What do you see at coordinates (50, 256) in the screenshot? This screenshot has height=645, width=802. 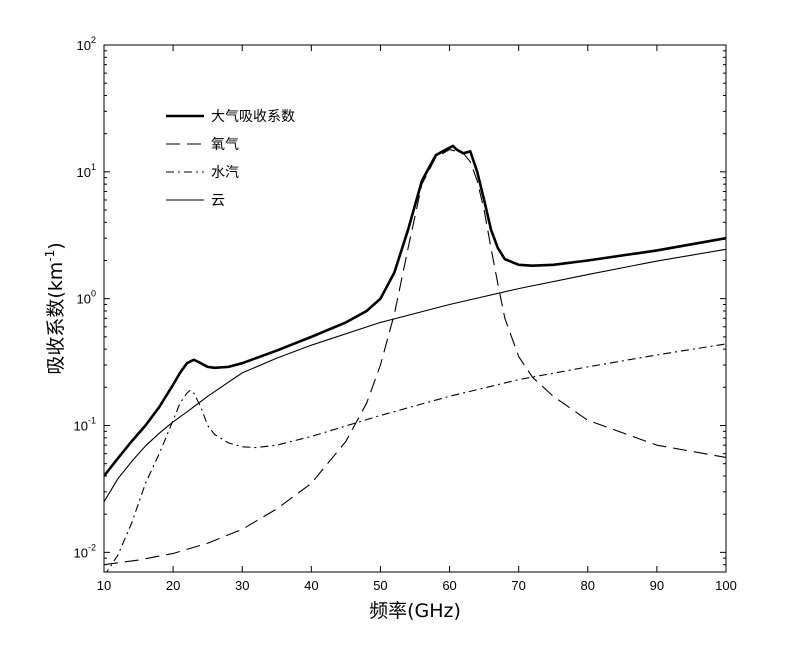 I see `y-axis-title-superscript: -1` at bounding box center [50, 256].